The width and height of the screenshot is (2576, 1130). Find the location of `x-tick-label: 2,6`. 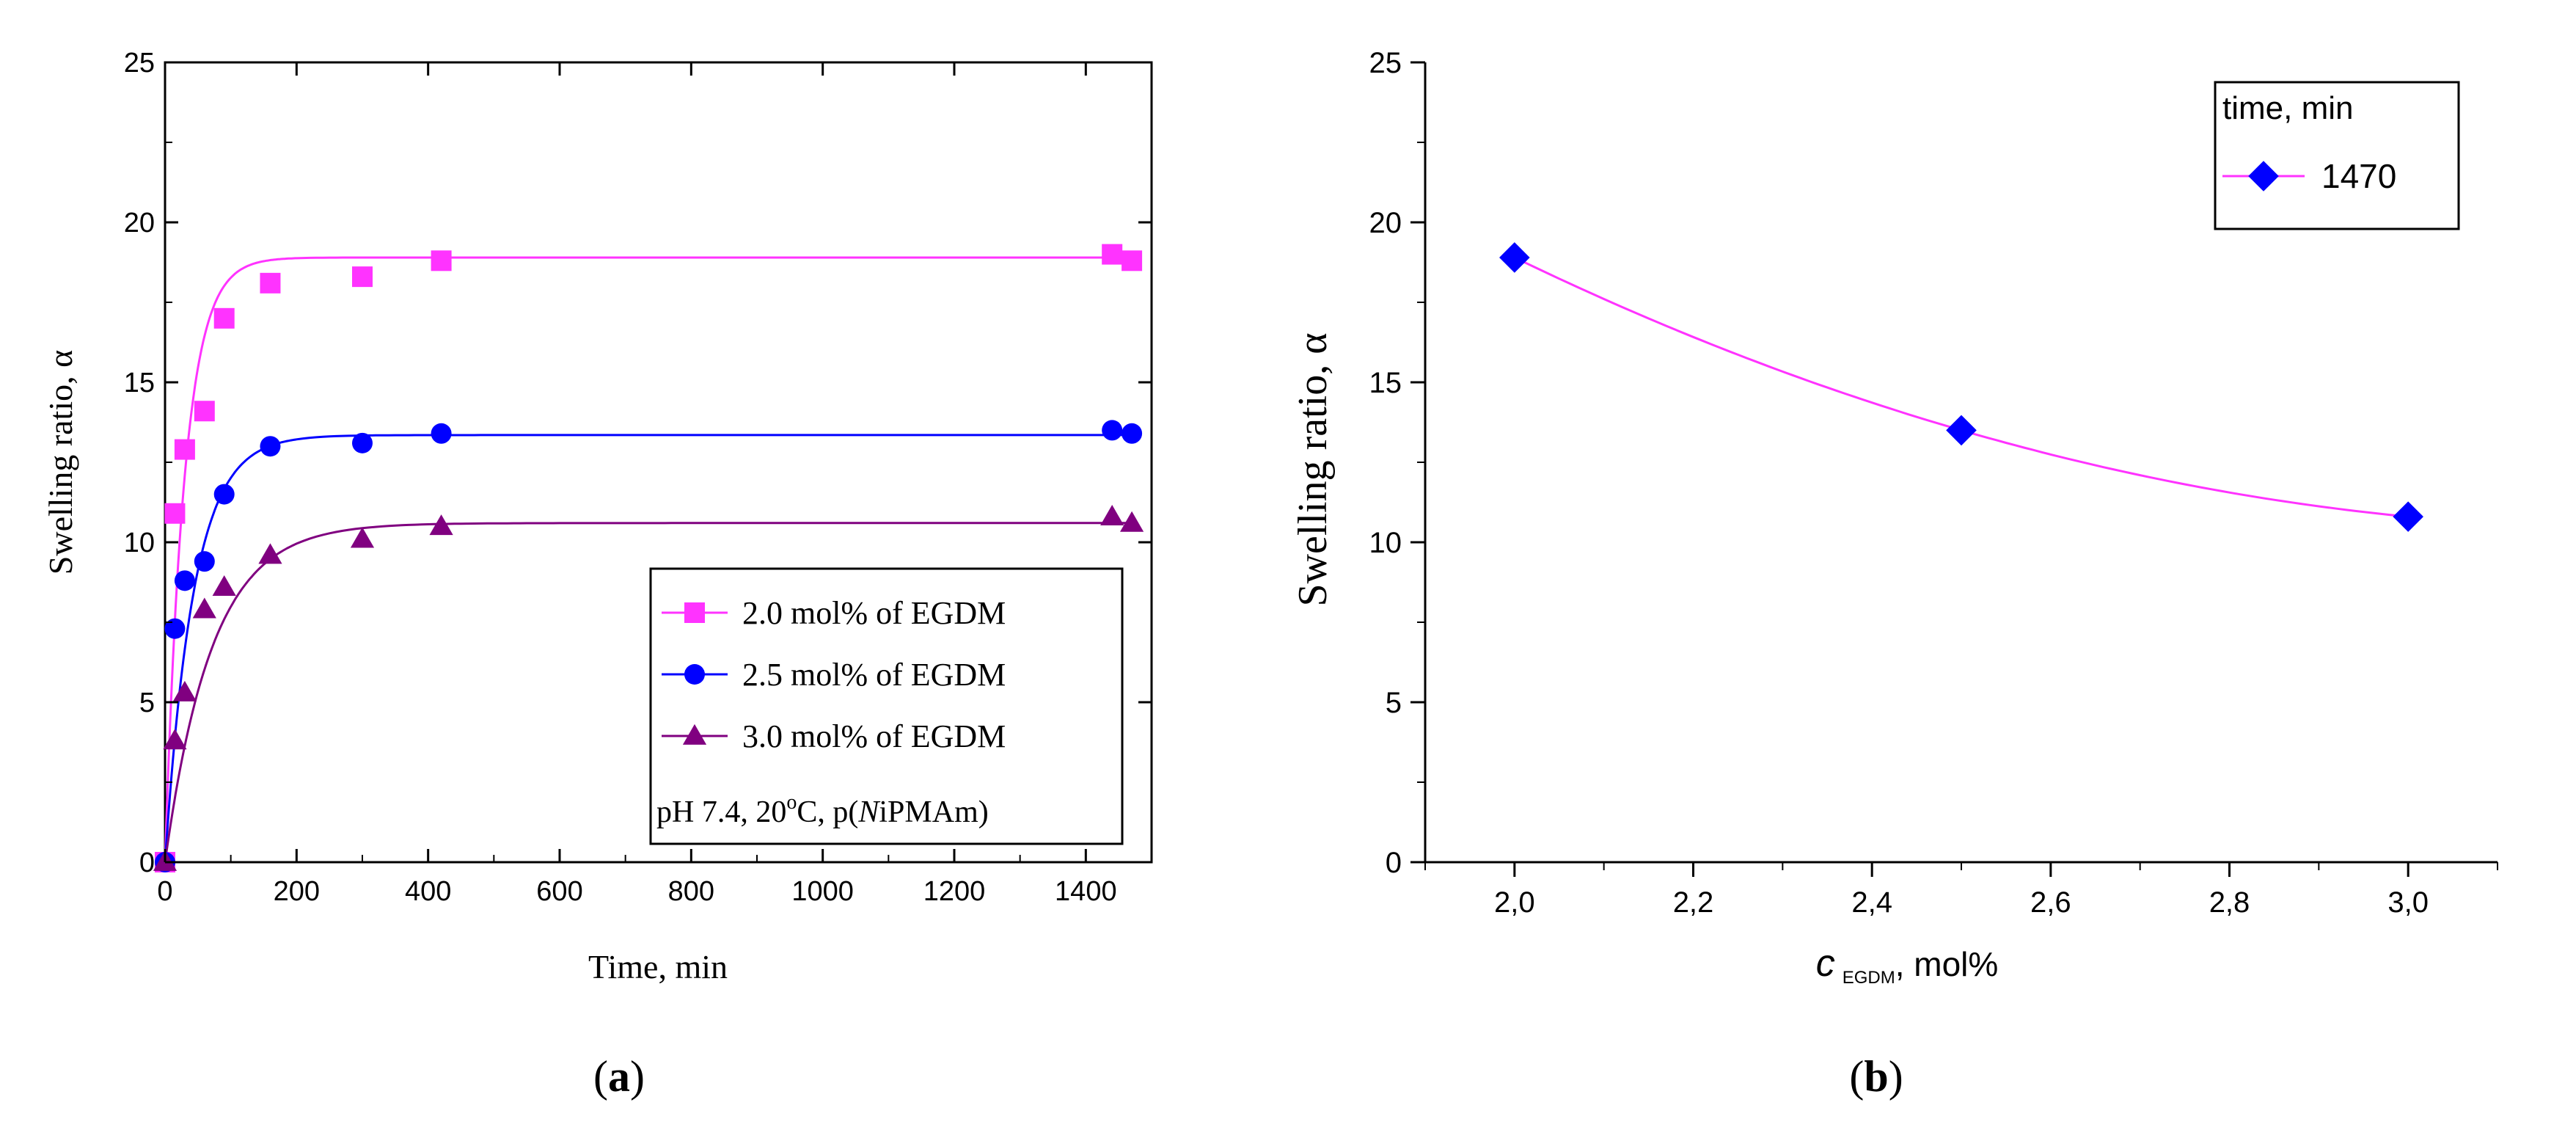

x-tick-label: 2,6 is located at coordinates (2050, 902).